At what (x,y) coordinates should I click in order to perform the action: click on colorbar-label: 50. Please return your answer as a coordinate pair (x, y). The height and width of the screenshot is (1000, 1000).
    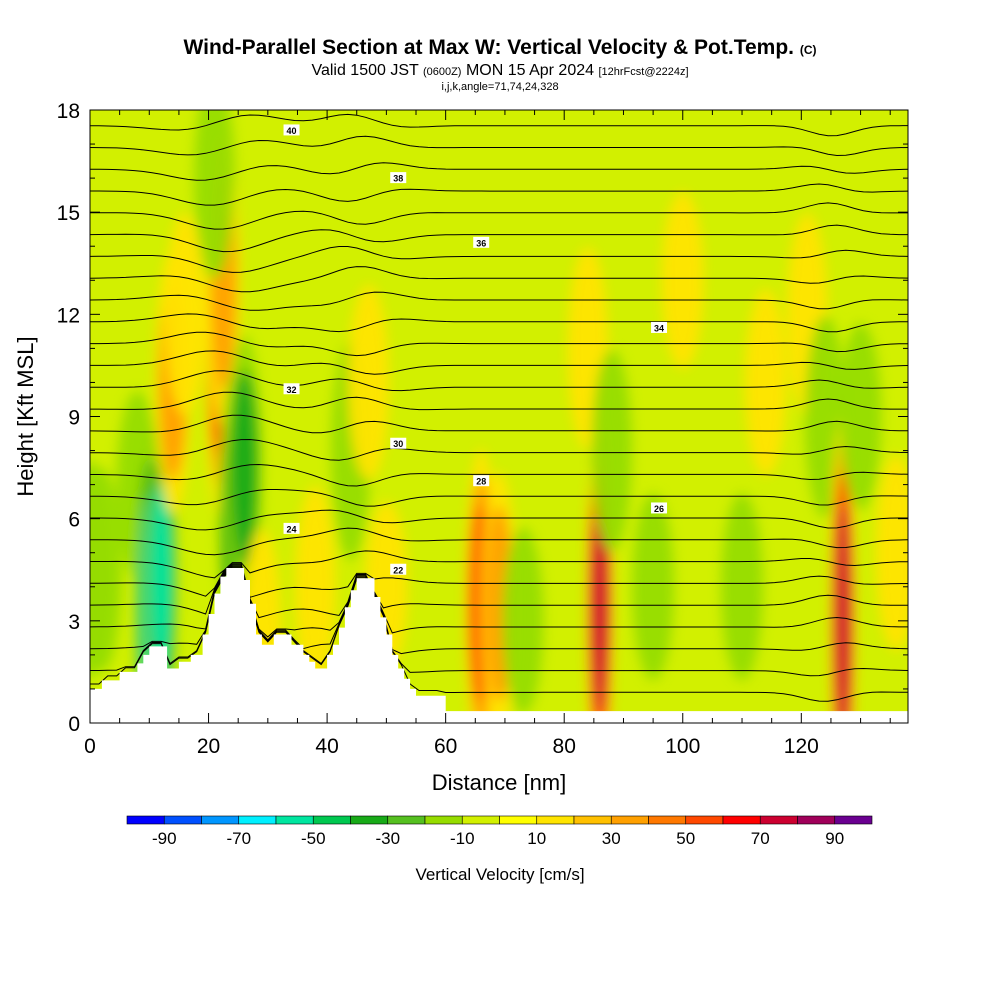
    Looking at the image, I should click on (685, 838).